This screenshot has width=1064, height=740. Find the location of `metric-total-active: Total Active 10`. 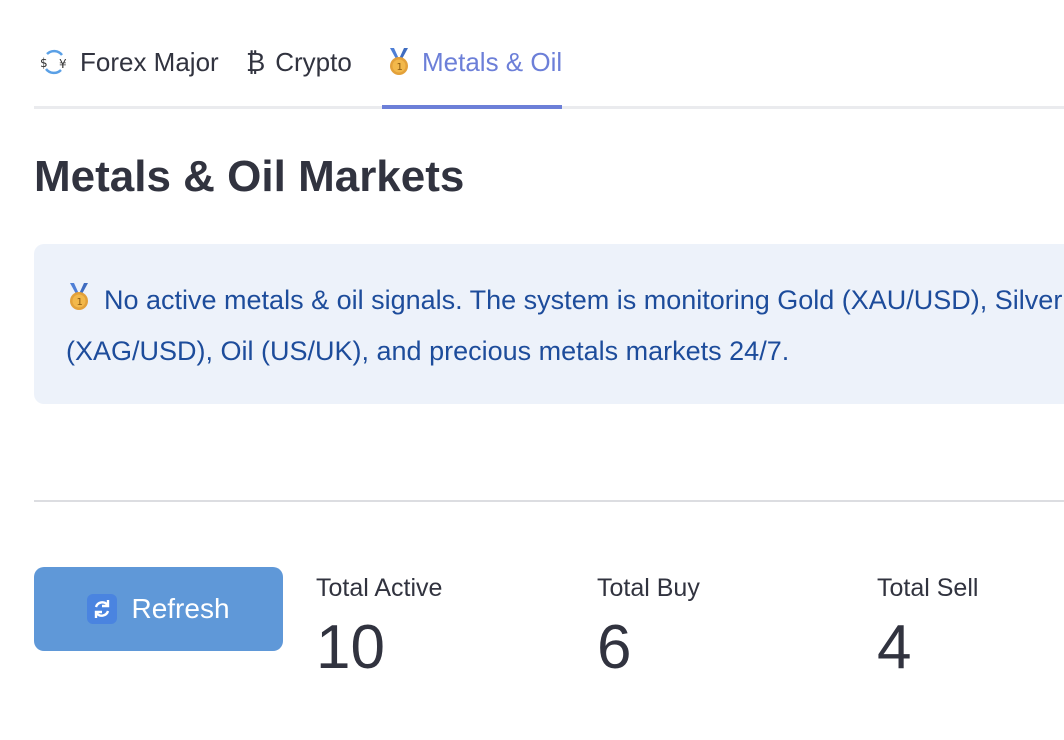

metric-total-active: Total Active 10 is located at coordinates (379, 626).